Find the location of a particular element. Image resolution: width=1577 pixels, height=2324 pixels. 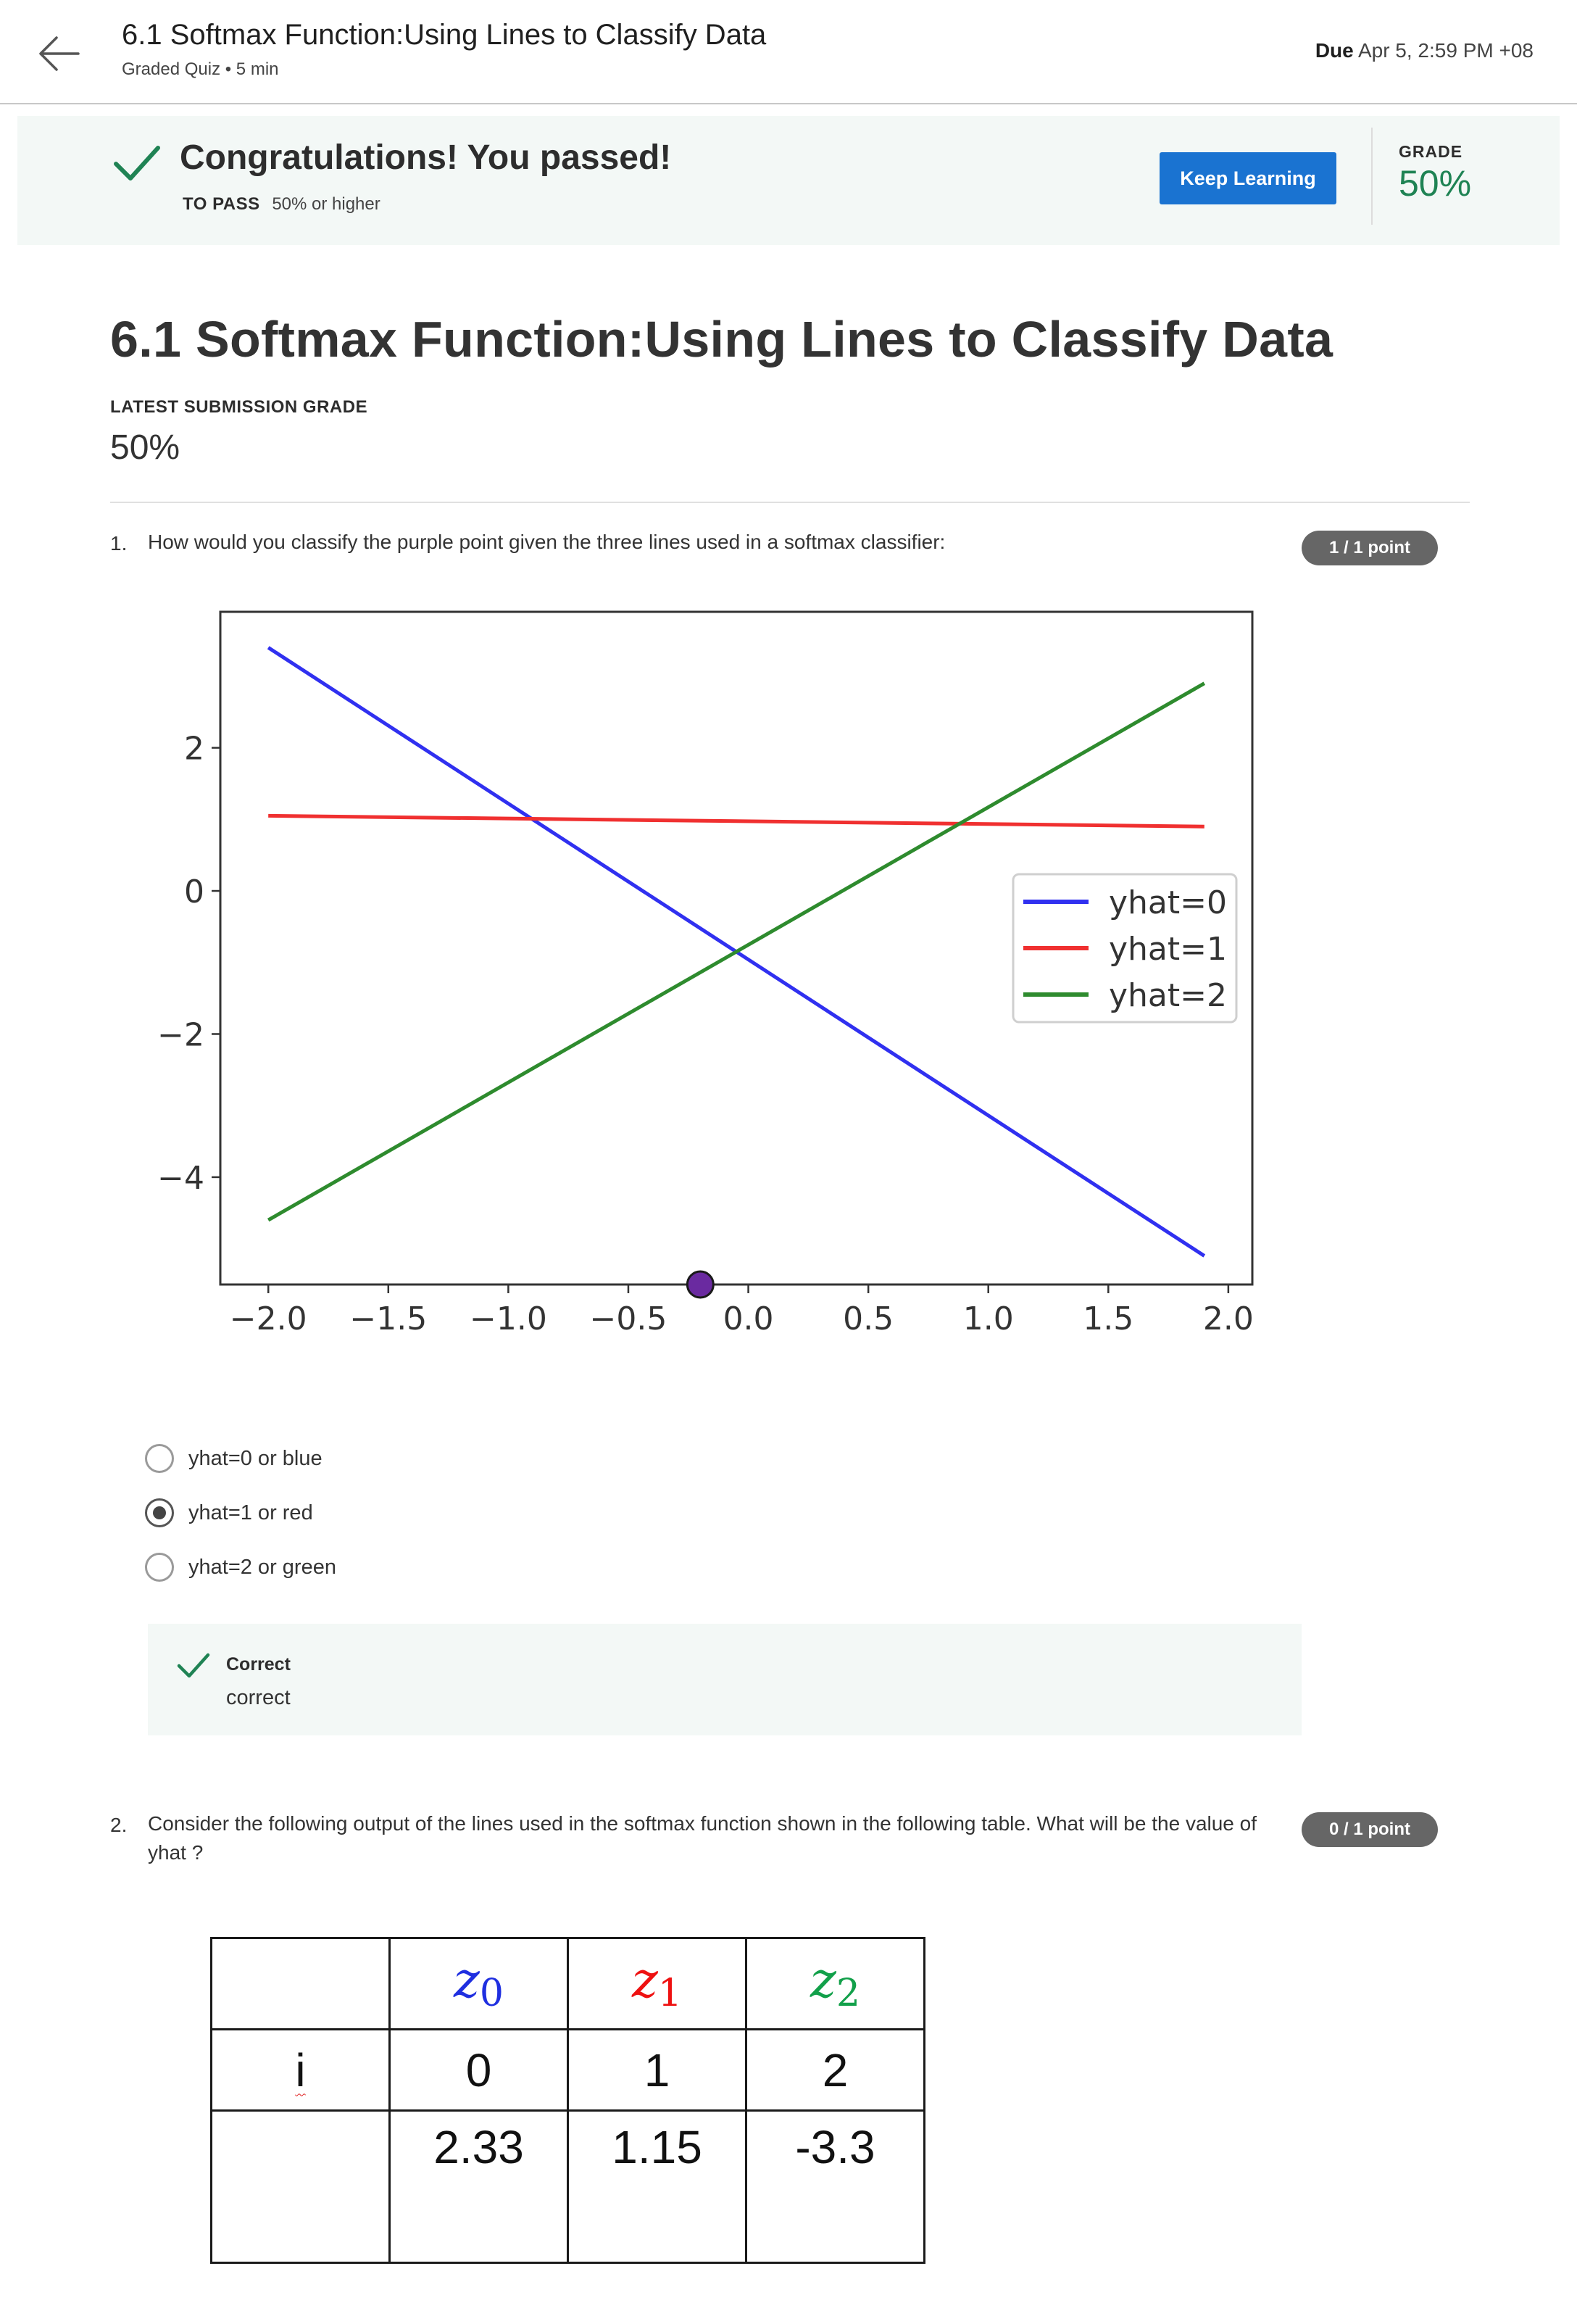

table-cell-index-label: i is located at coordinates (300, 2070).